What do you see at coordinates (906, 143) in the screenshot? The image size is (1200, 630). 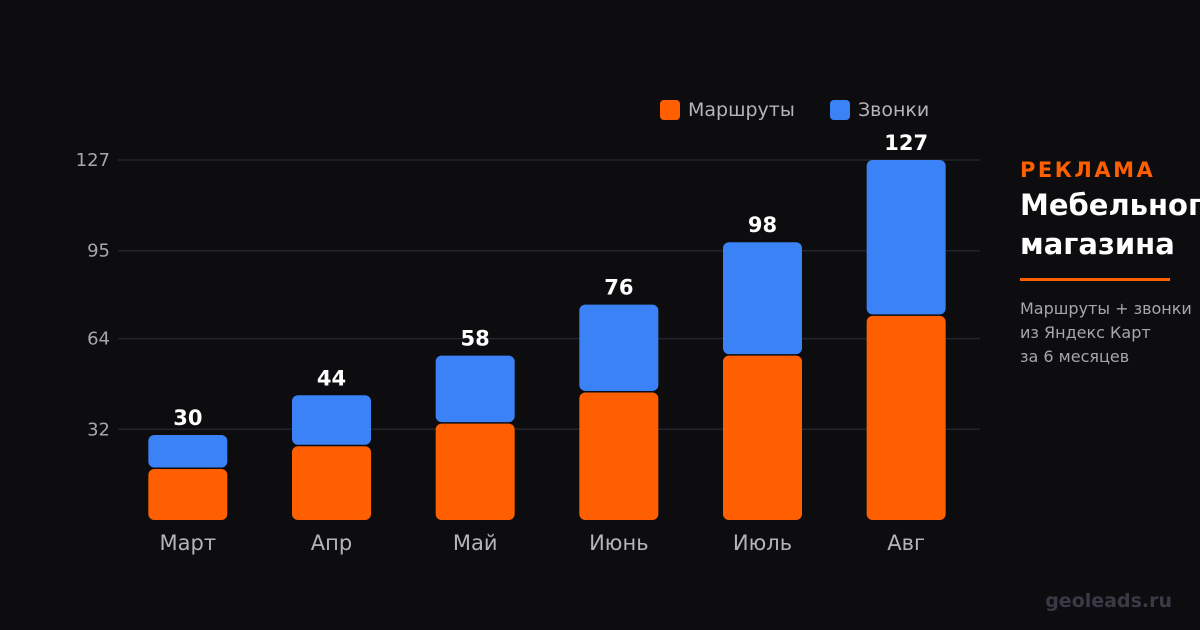 I see `bar-total-label: 127` at bounding box center [906, 143].